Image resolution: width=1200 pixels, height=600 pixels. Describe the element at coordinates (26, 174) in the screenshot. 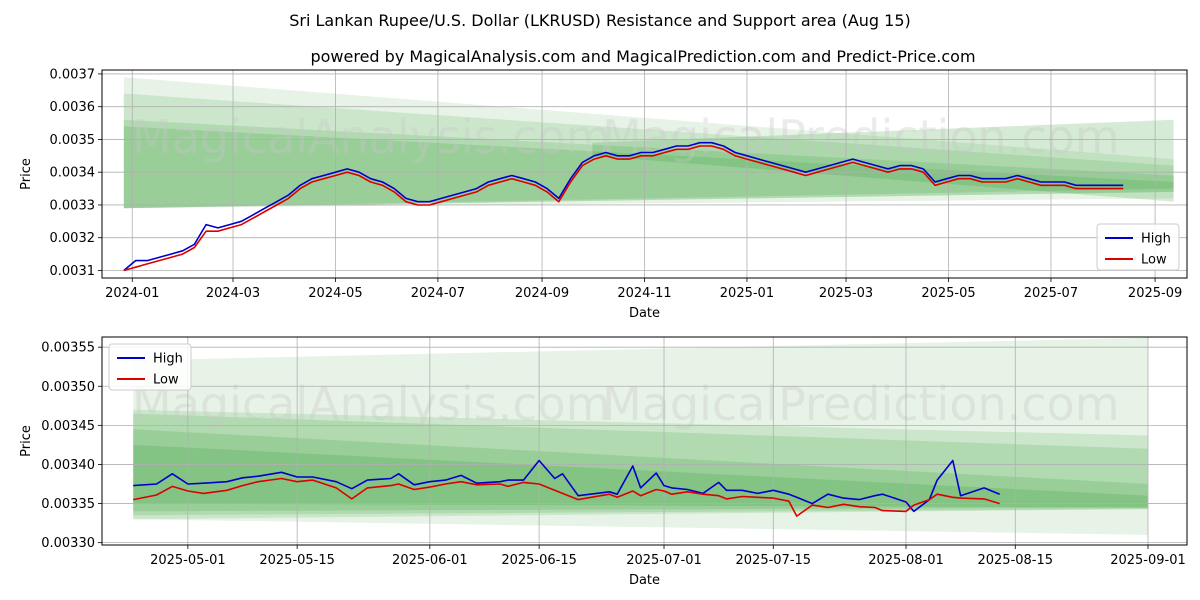

I see `top-y-axis-label: Price` at that location.